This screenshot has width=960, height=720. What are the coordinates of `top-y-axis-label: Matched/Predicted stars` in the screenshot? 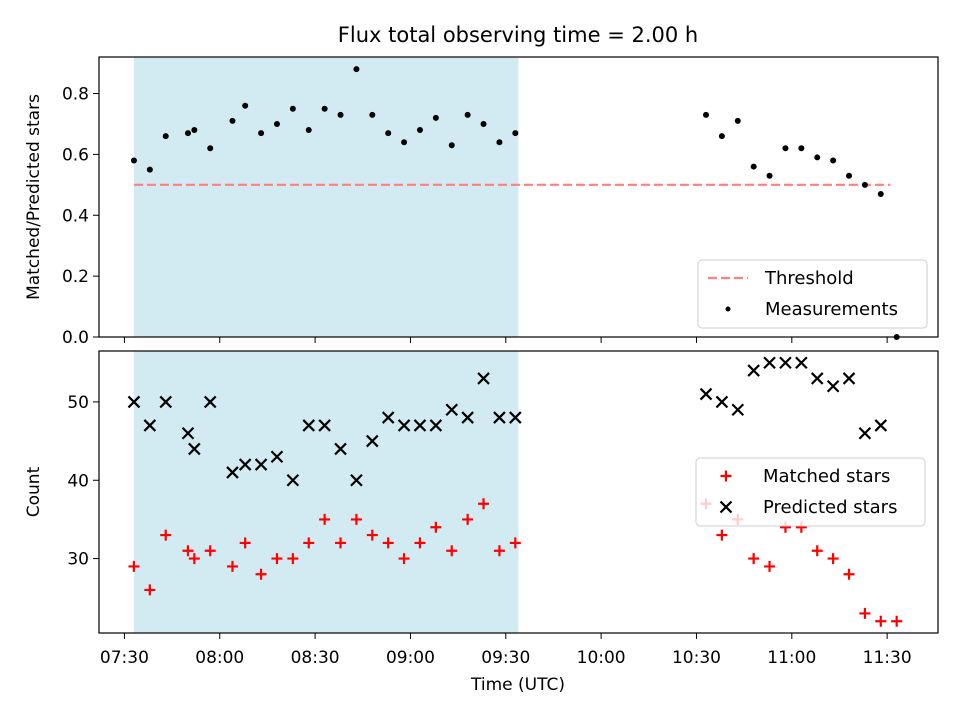 It's located at (34, 197).